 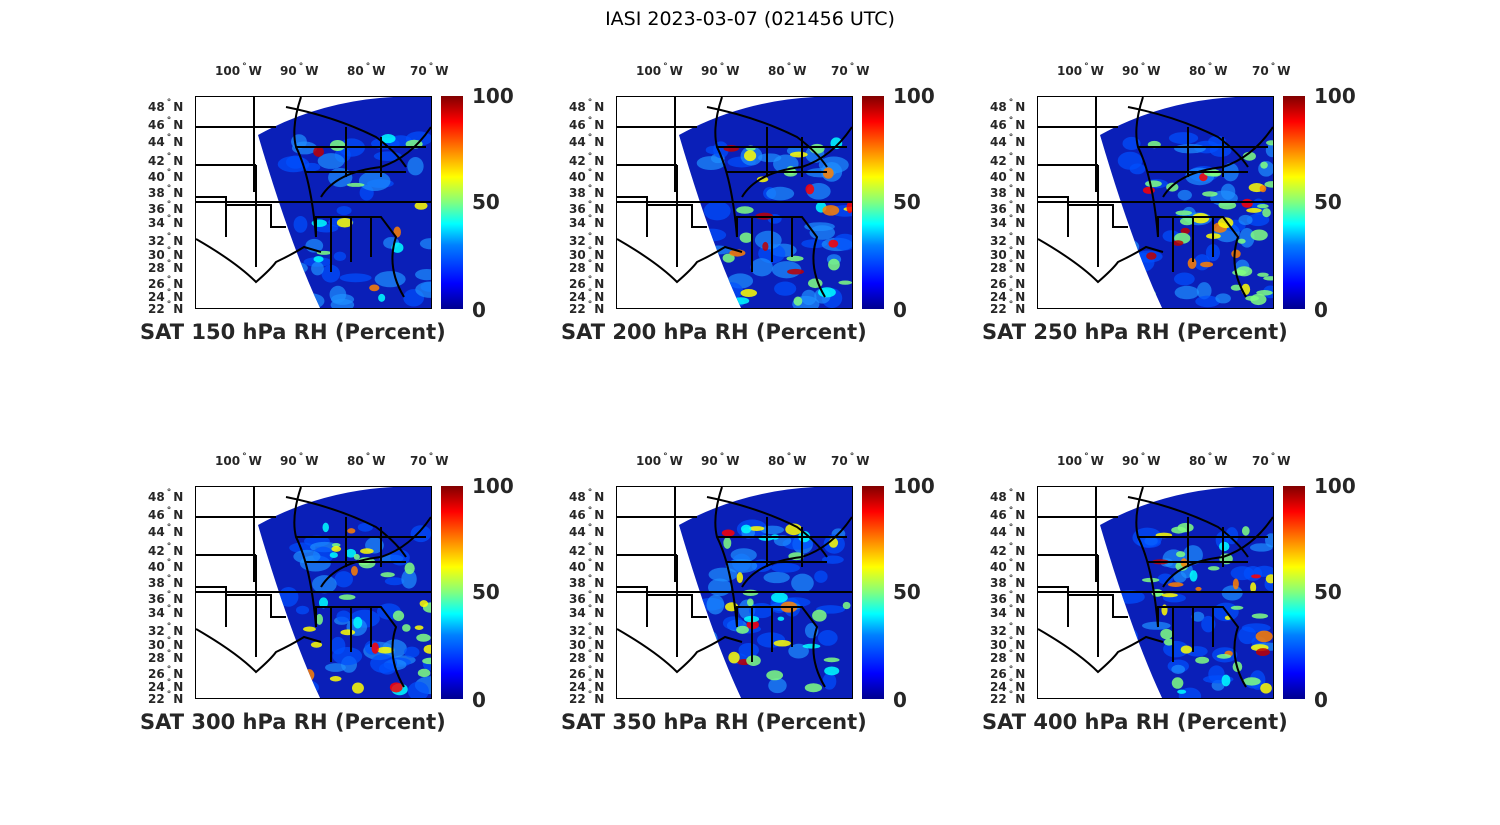 I want to click on lat-value: 42, so click(x=577, y=161).